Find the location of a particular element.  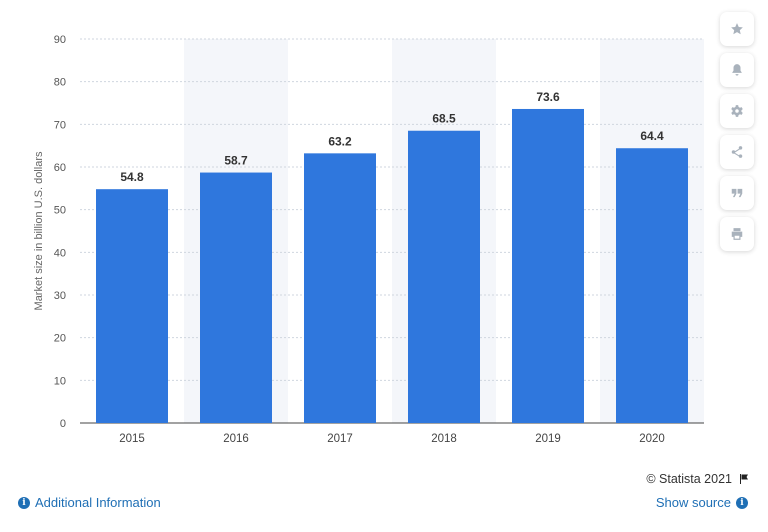

additional-information-link: i Additional Information is located at coordinates (89, 502).